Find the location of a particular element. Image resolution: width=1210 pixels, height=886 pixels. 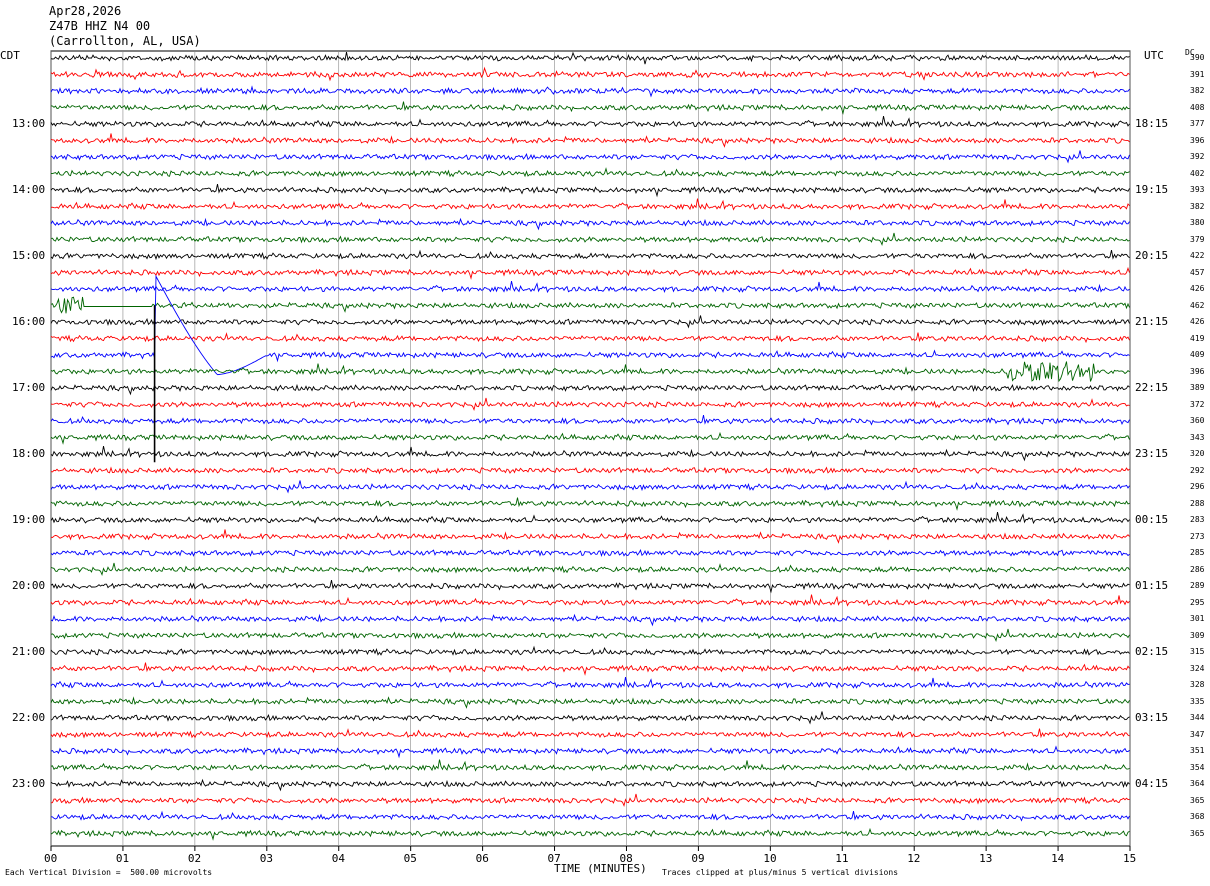

dc-offset-label: 296 is located at coordinates (1197, 486).